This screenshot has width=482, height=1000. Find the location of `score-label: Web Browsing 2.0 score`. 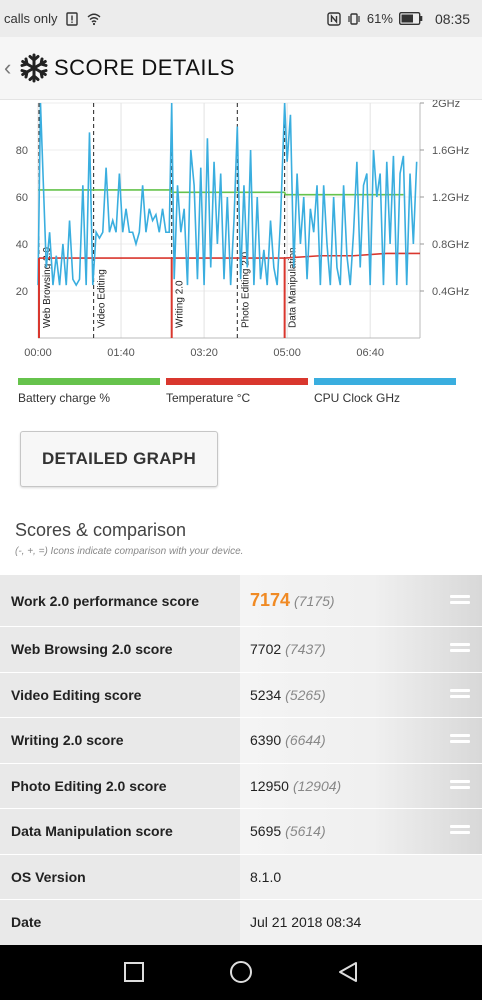

score-label: Web Browsing 2.0 score is located at coordinates (120, 649).